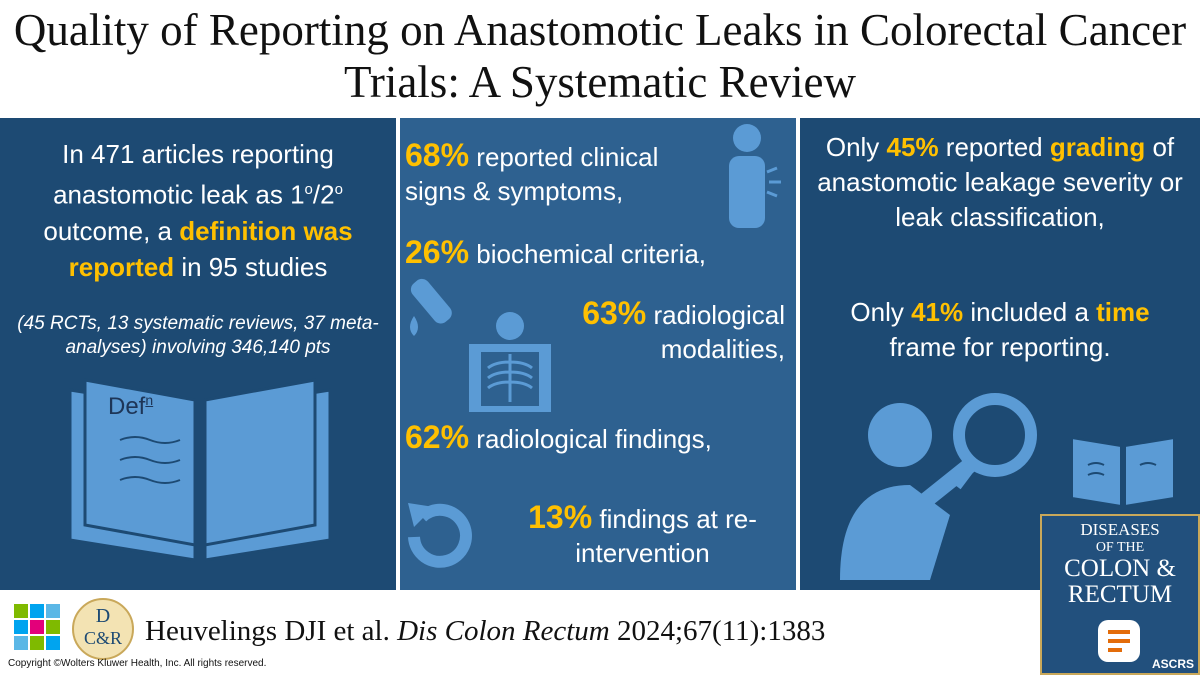 The width and height of the screenshot is (1200, 675). Describe the element at coordinates (532, 174) in the screenshot. I see `text: reported clinical signs & symptoms,` at that location.